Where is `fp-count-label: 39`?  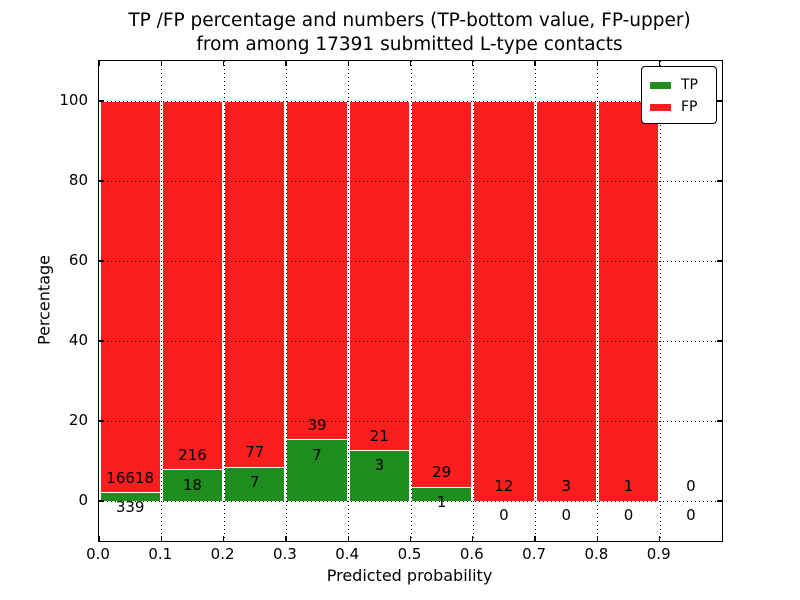 fp-count-label: 39 is located at coordinates (317, 424).